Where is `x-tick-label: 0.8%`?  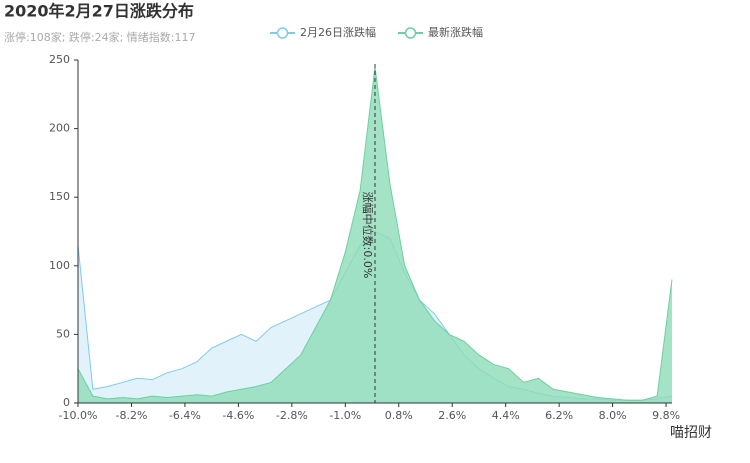 x-tick-label: 0.8% is located at coordinates (399, 415).